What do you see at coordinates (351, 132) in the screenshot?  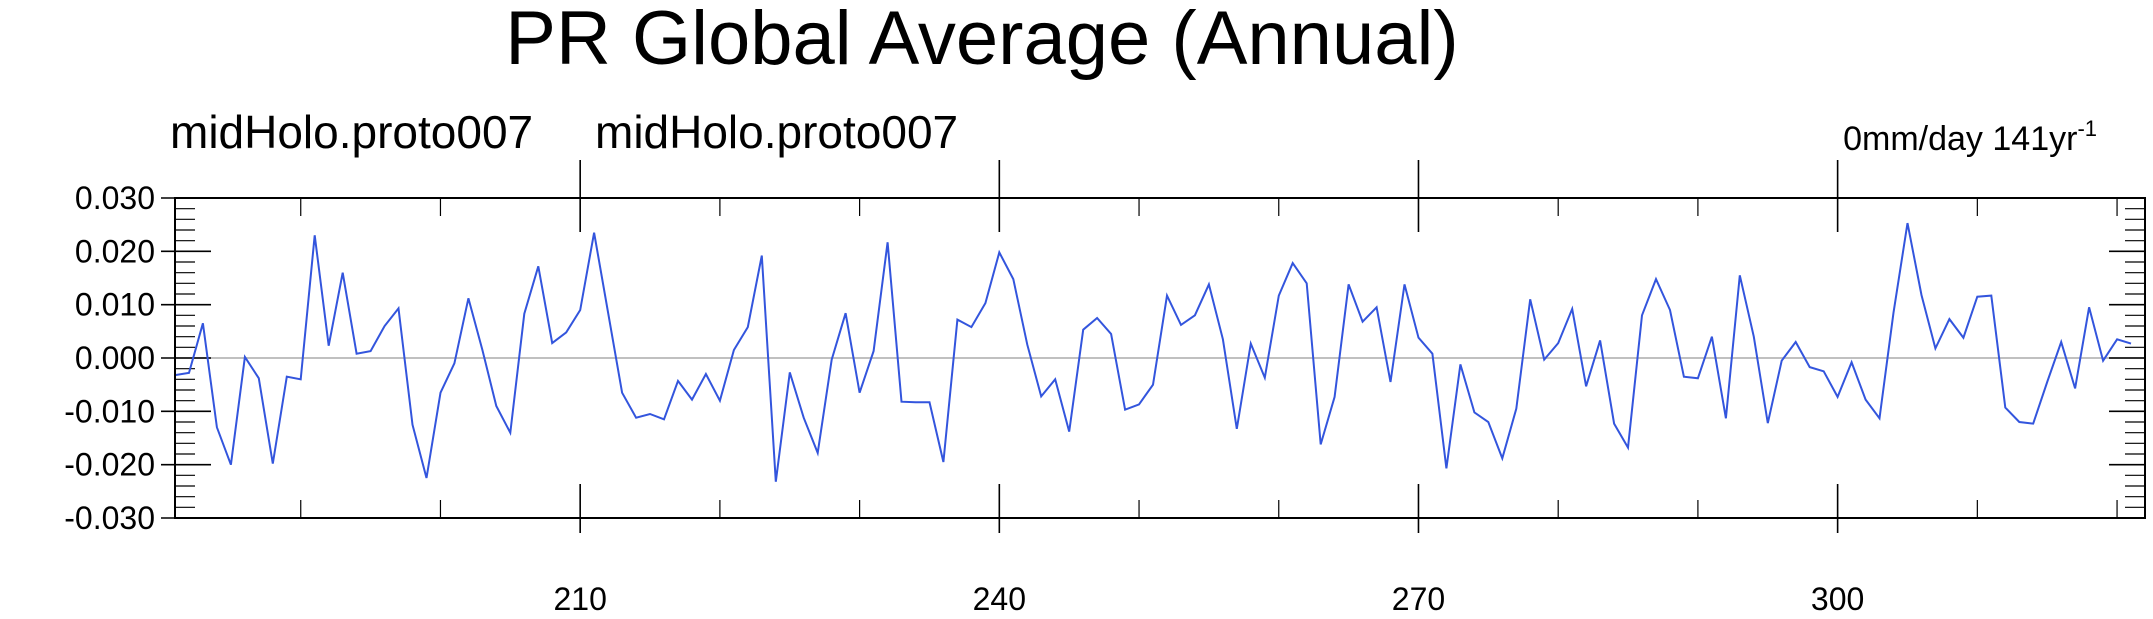 I see `left-subtitle: midHolo.proto007` at bounding box center [351, 132].